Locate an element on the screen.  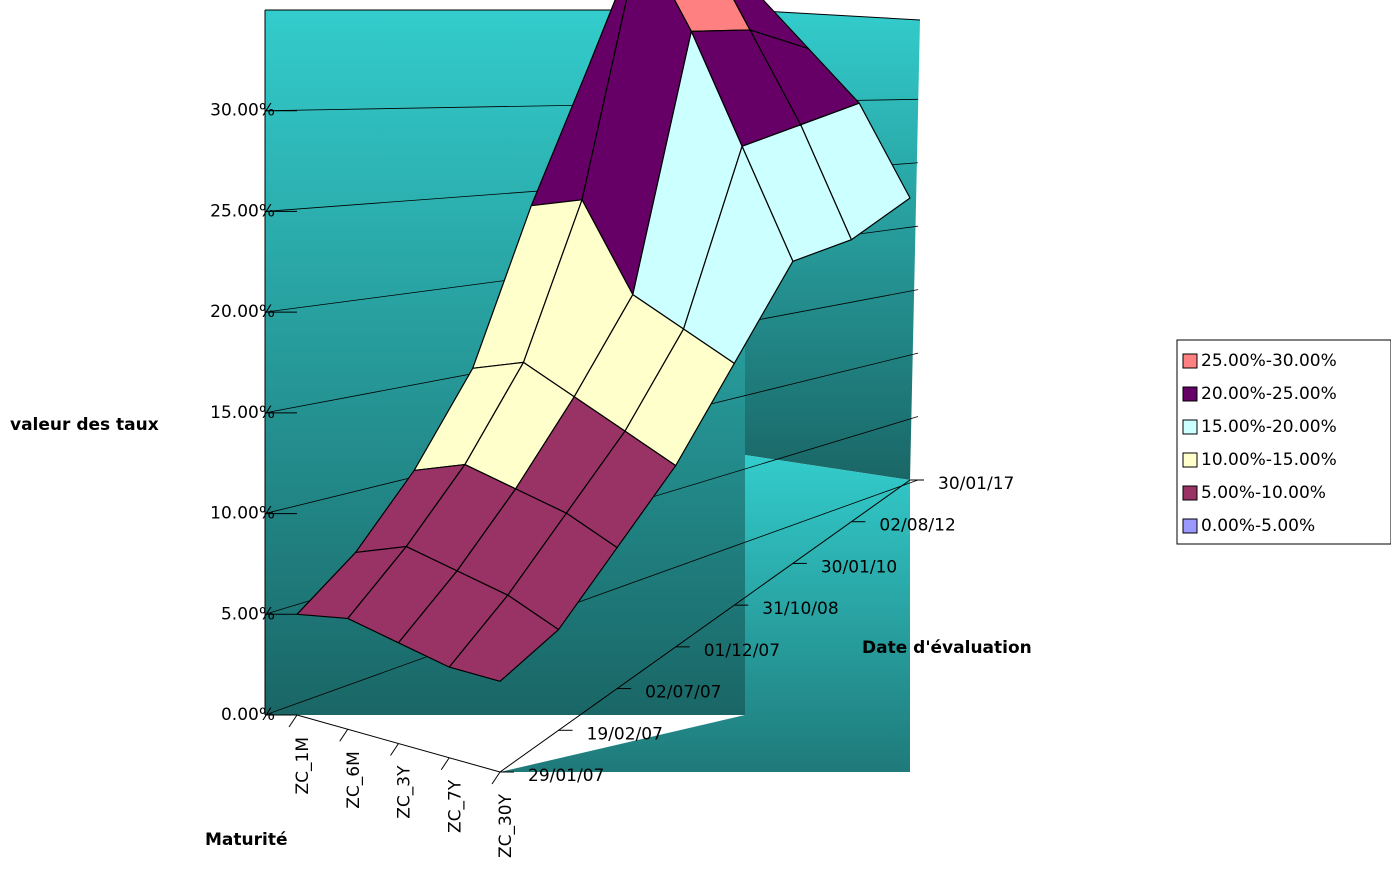
z-tick-label: 20.00% is located at coordinates (242, 312).